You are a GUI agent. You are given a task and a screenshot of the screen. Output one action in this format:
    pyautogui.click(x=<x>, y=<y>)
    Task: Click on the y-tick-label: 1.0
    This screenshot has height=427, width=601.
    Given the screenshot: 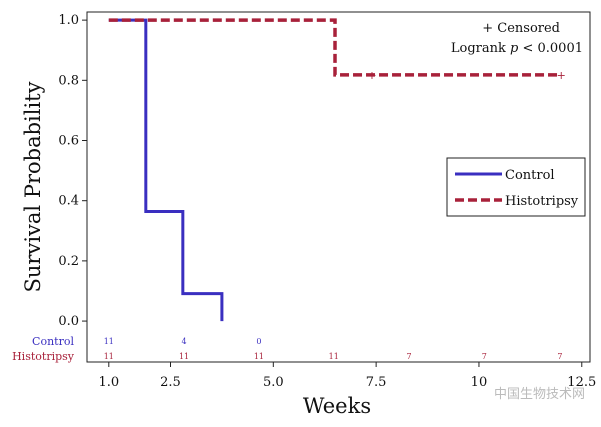 What is the action you would take?
    pyautogui.click(x=68, y=20)
    